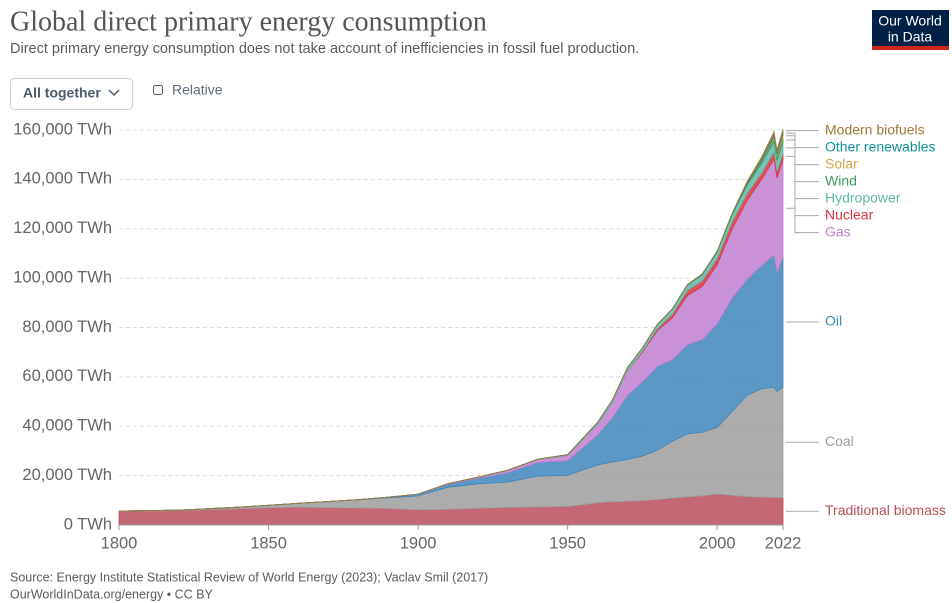 The height and width of the screenshot is (603, 952). I want to click on legend-label: Gas, so click(838, 231).